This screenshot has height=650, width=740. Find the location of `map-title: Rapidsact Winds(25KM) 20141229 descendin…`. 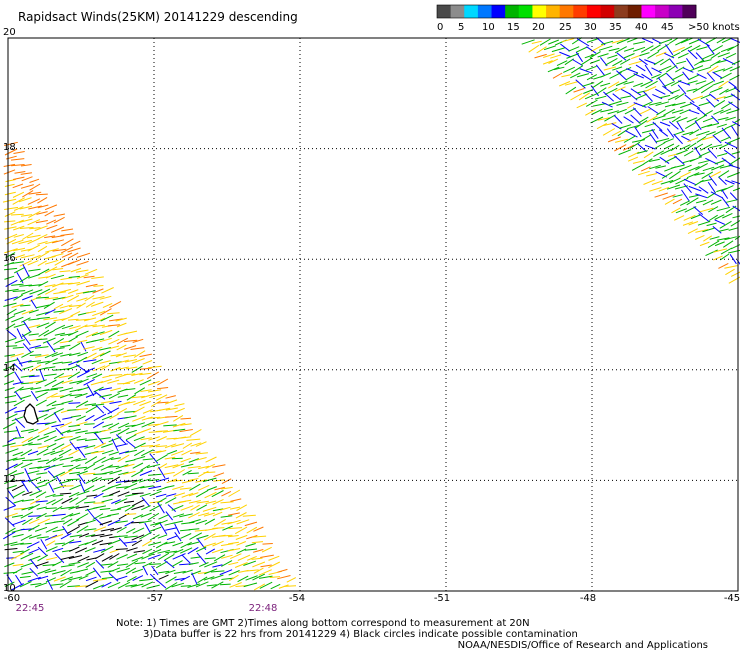

map-title: Rapidsact Winds(25KM) 20141229 descendin… is located at coordinates (158, 17).